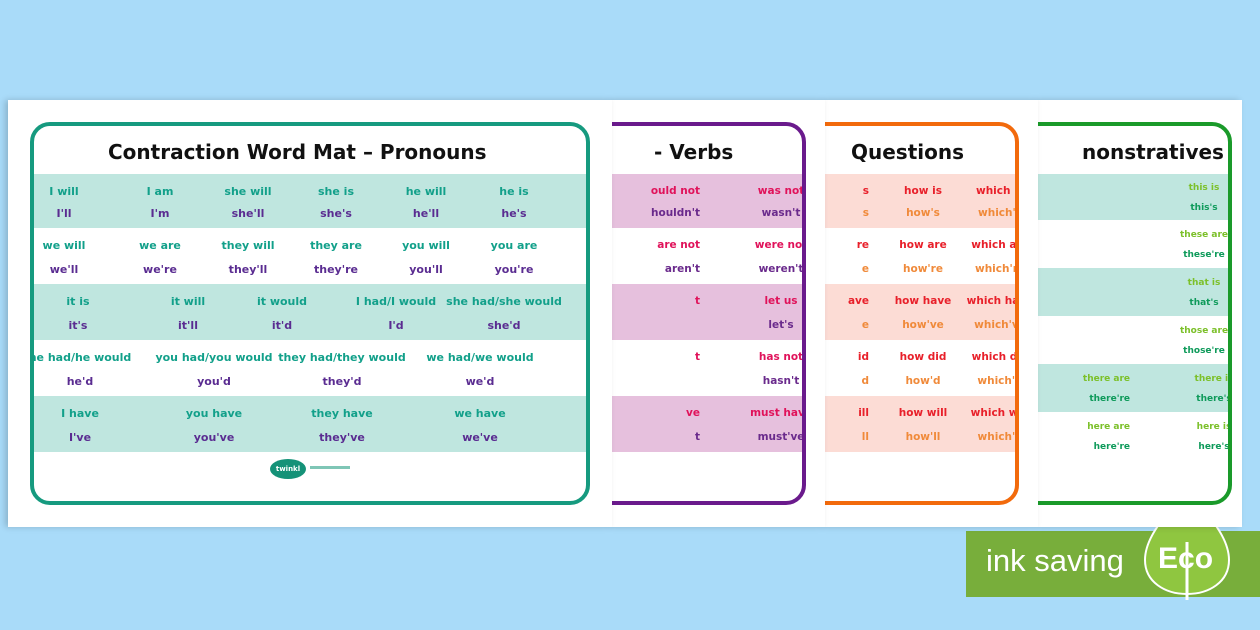 Image resolution: width=1260 pixels, height=630 pixels. Describe the element at coordinates (858, 301) in the screenshot. I see `full-form-word: ave` at that location.